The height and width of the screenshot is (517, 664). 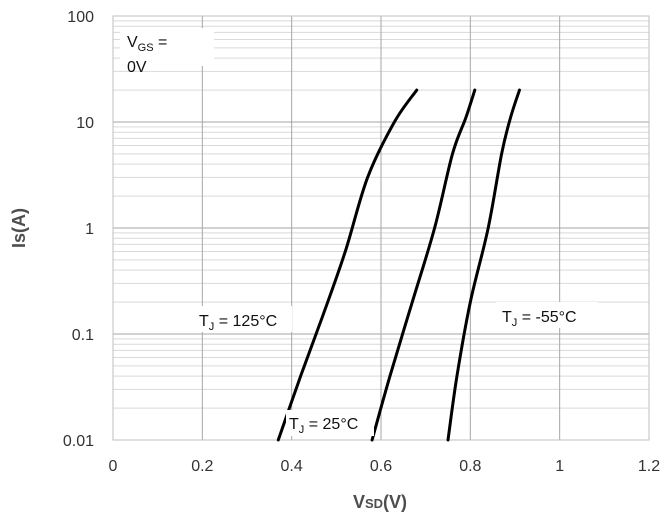 I want to click on x-tick-label: 1, so click(x=559, y=466).